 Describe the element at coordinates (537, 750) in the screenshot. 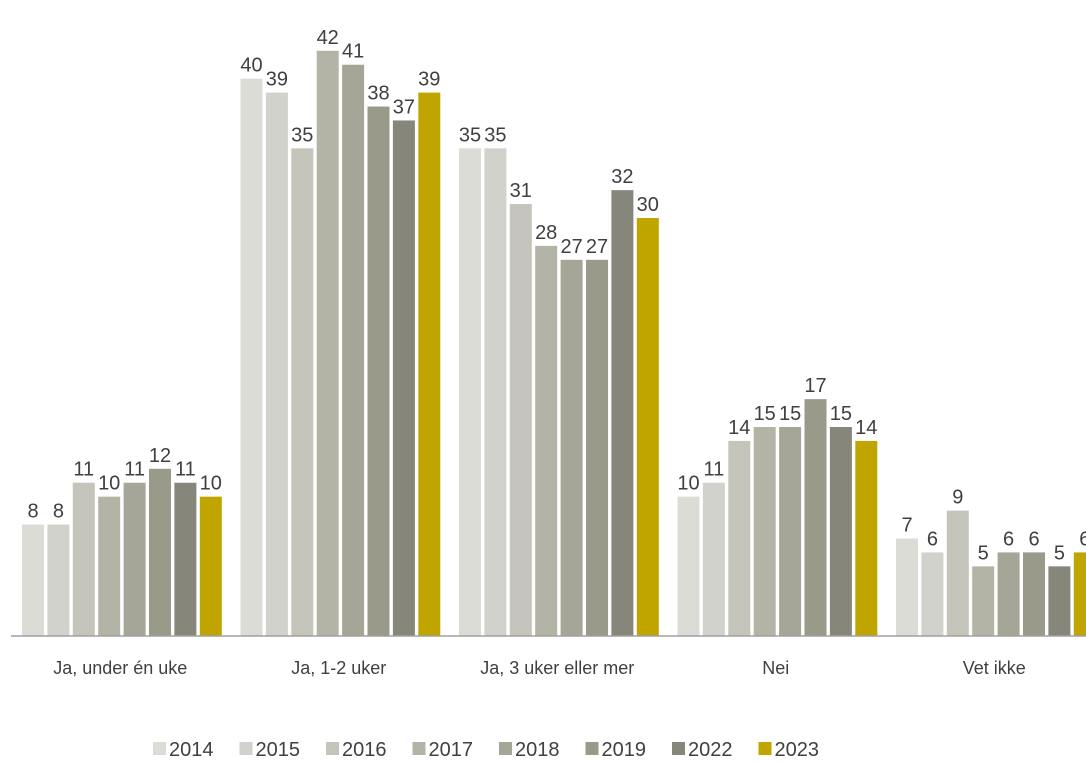

I see `legend-label: 2018` at that location.